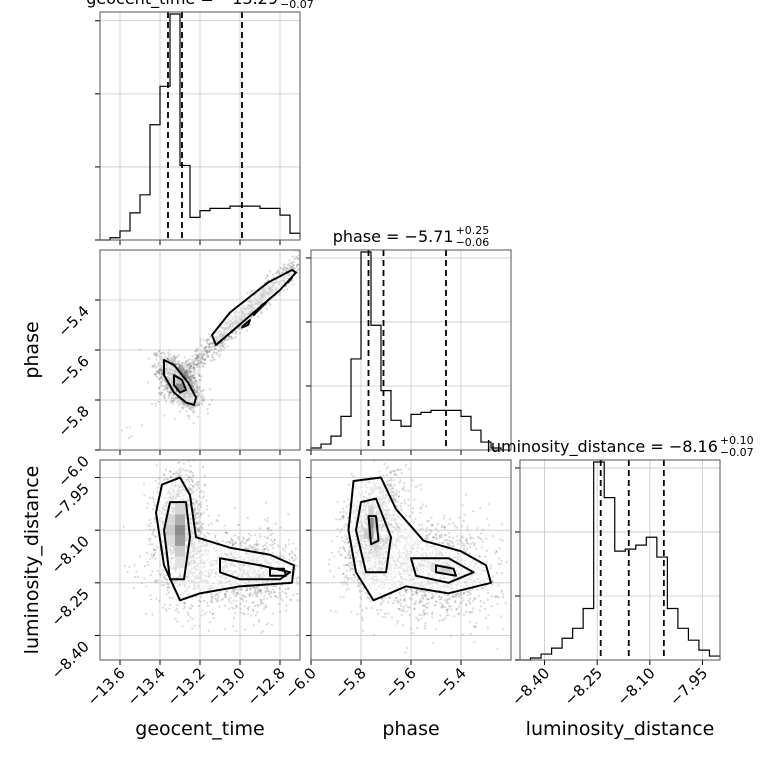 The height and width of the screenshot is (760, 760). What do you see at coordinates (106, 686) in the screenshot?
I see `x-tick-label: −13.6` at bounding box center [106, 686].